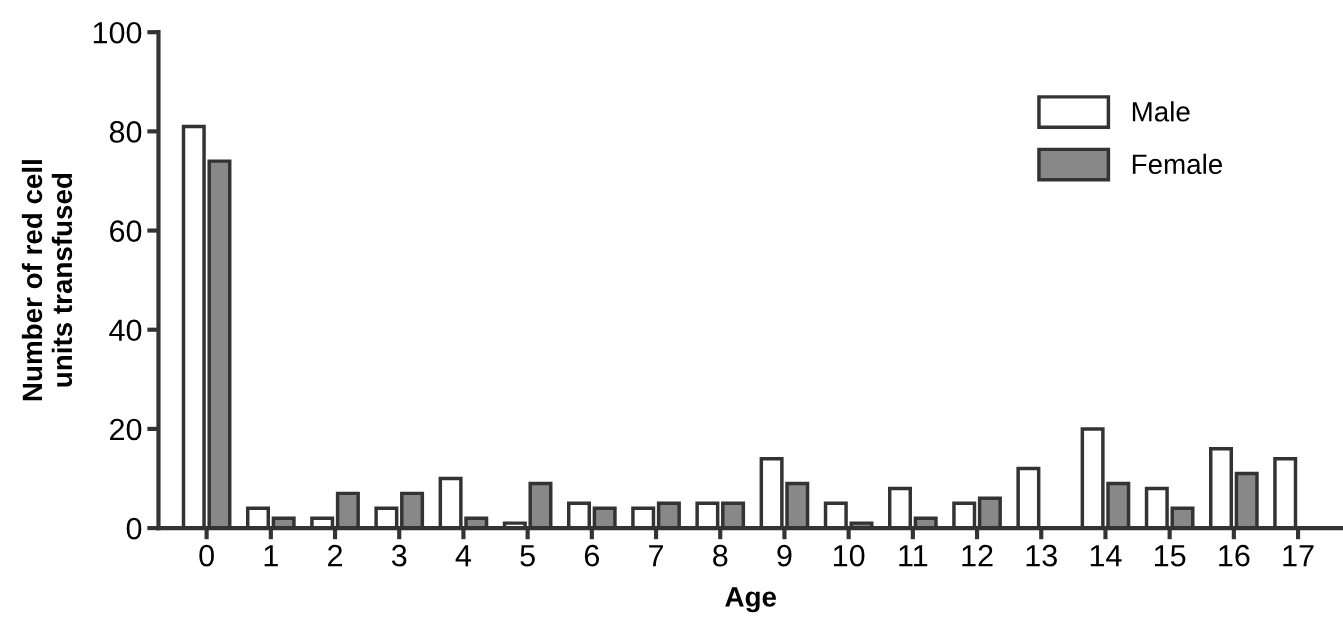  Describe the element at coordinates (399, 555) in the screenshot. I see `x-tick-label: 3` at that location.